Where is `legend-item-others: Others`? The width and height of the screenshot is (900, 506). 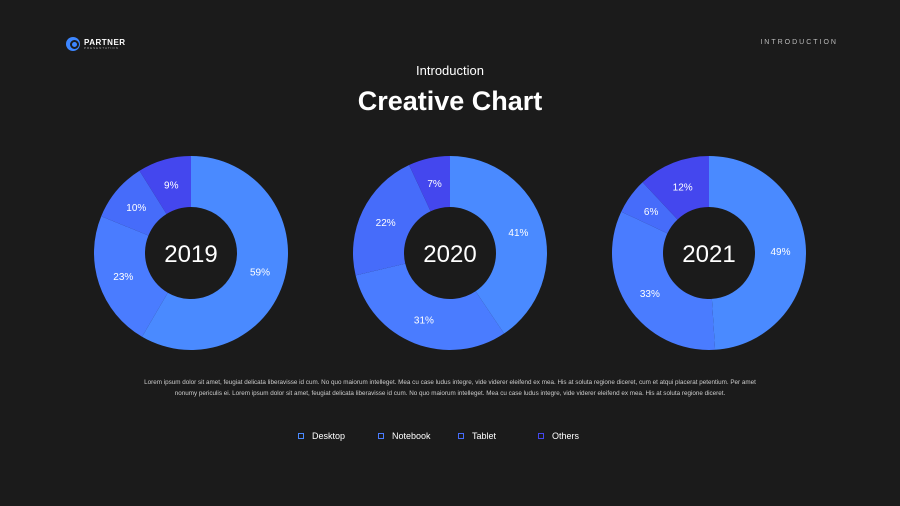 legend-item-others: Others is located at coordinates (578, 436).